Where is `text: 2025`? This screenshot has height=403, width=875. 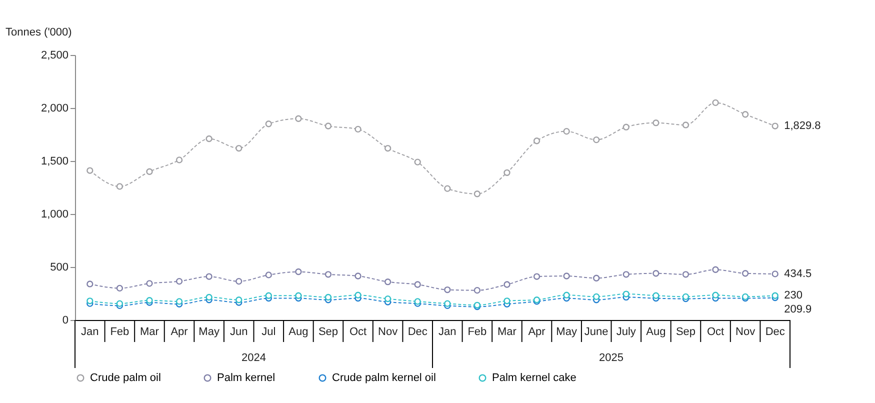 text: 2025 is located at coordinates (611, 358).